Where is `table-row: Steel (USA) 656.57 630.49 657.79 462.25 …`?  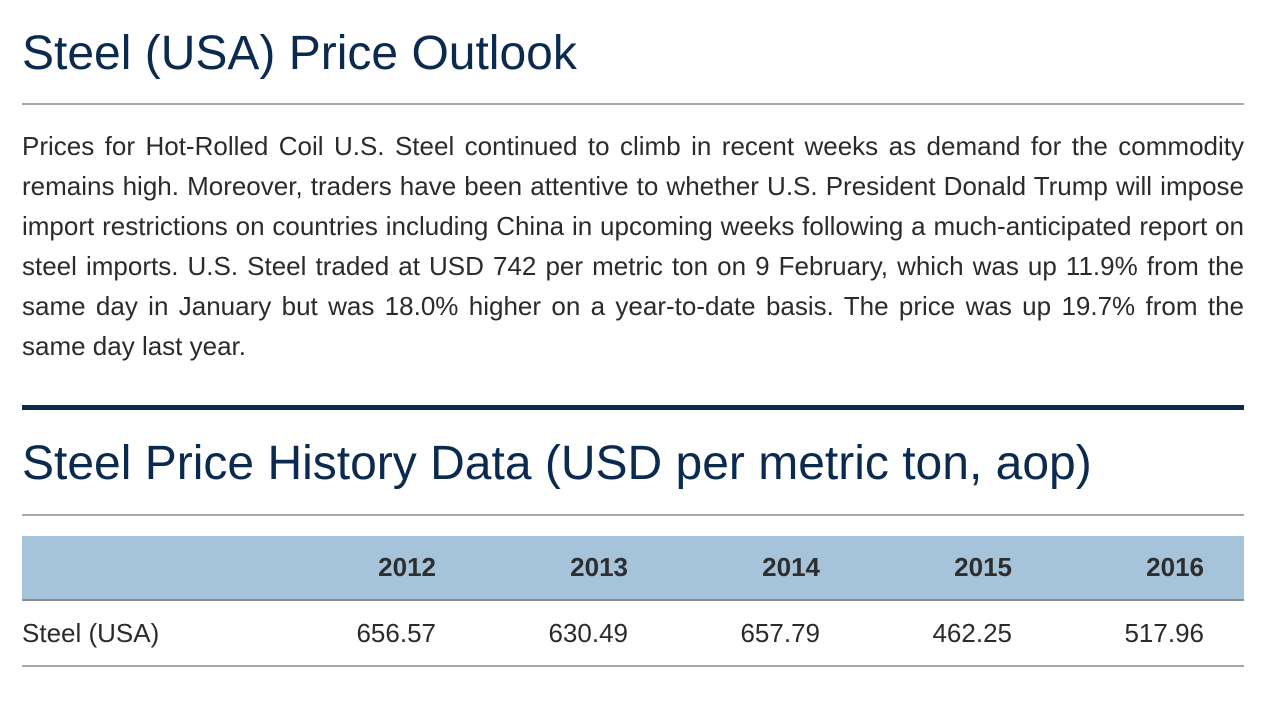
table-row: Steel (USA) 656.57 630.49 657.79 462.25 … is located at coordinates (633, 633).